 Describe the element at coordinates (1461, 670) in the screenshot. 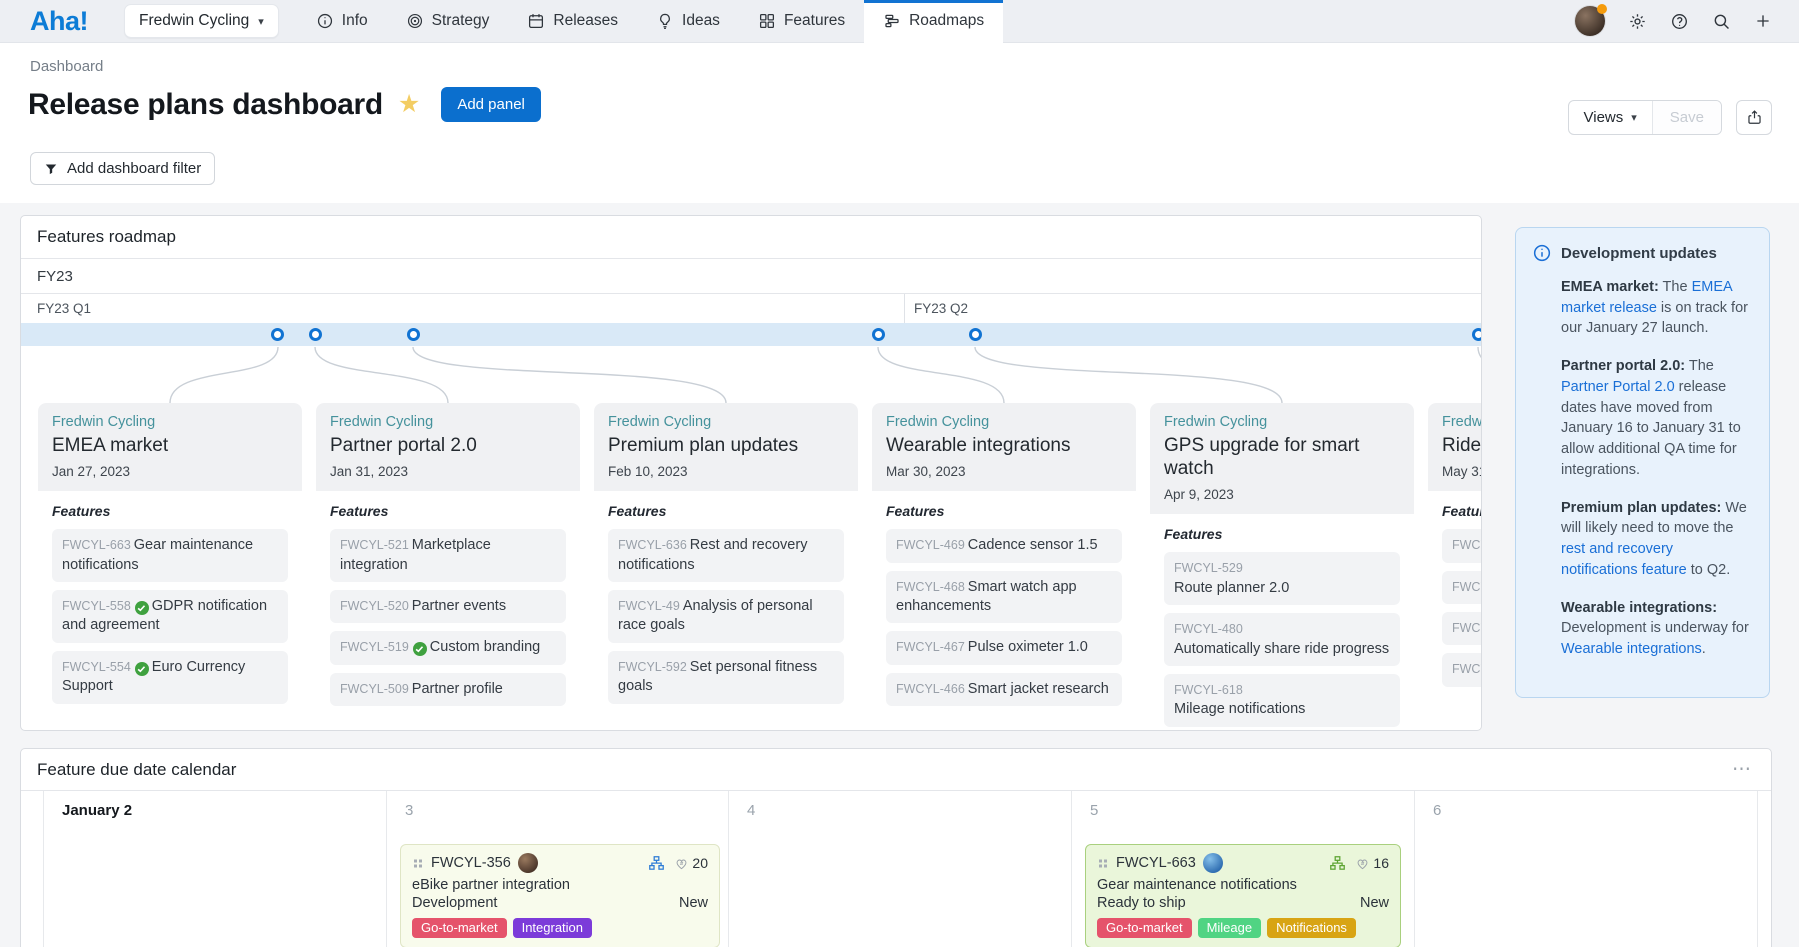

I see `feature-item: FWCYL-6` at that location.